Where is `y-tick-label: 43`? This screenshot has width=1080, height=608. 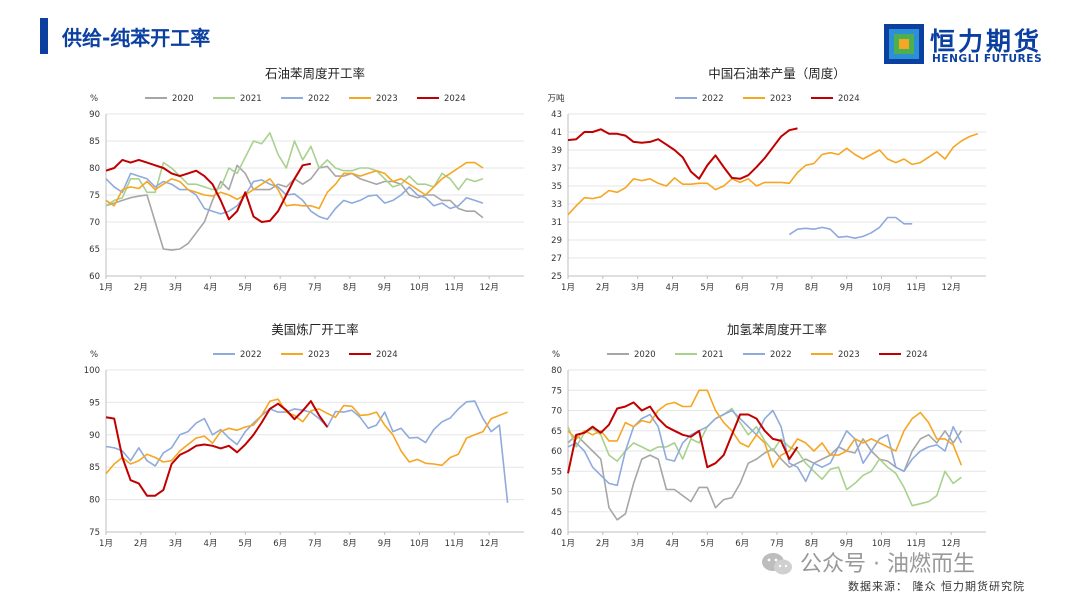
y-tick-label: 43 is located at coordinates (556, 115).